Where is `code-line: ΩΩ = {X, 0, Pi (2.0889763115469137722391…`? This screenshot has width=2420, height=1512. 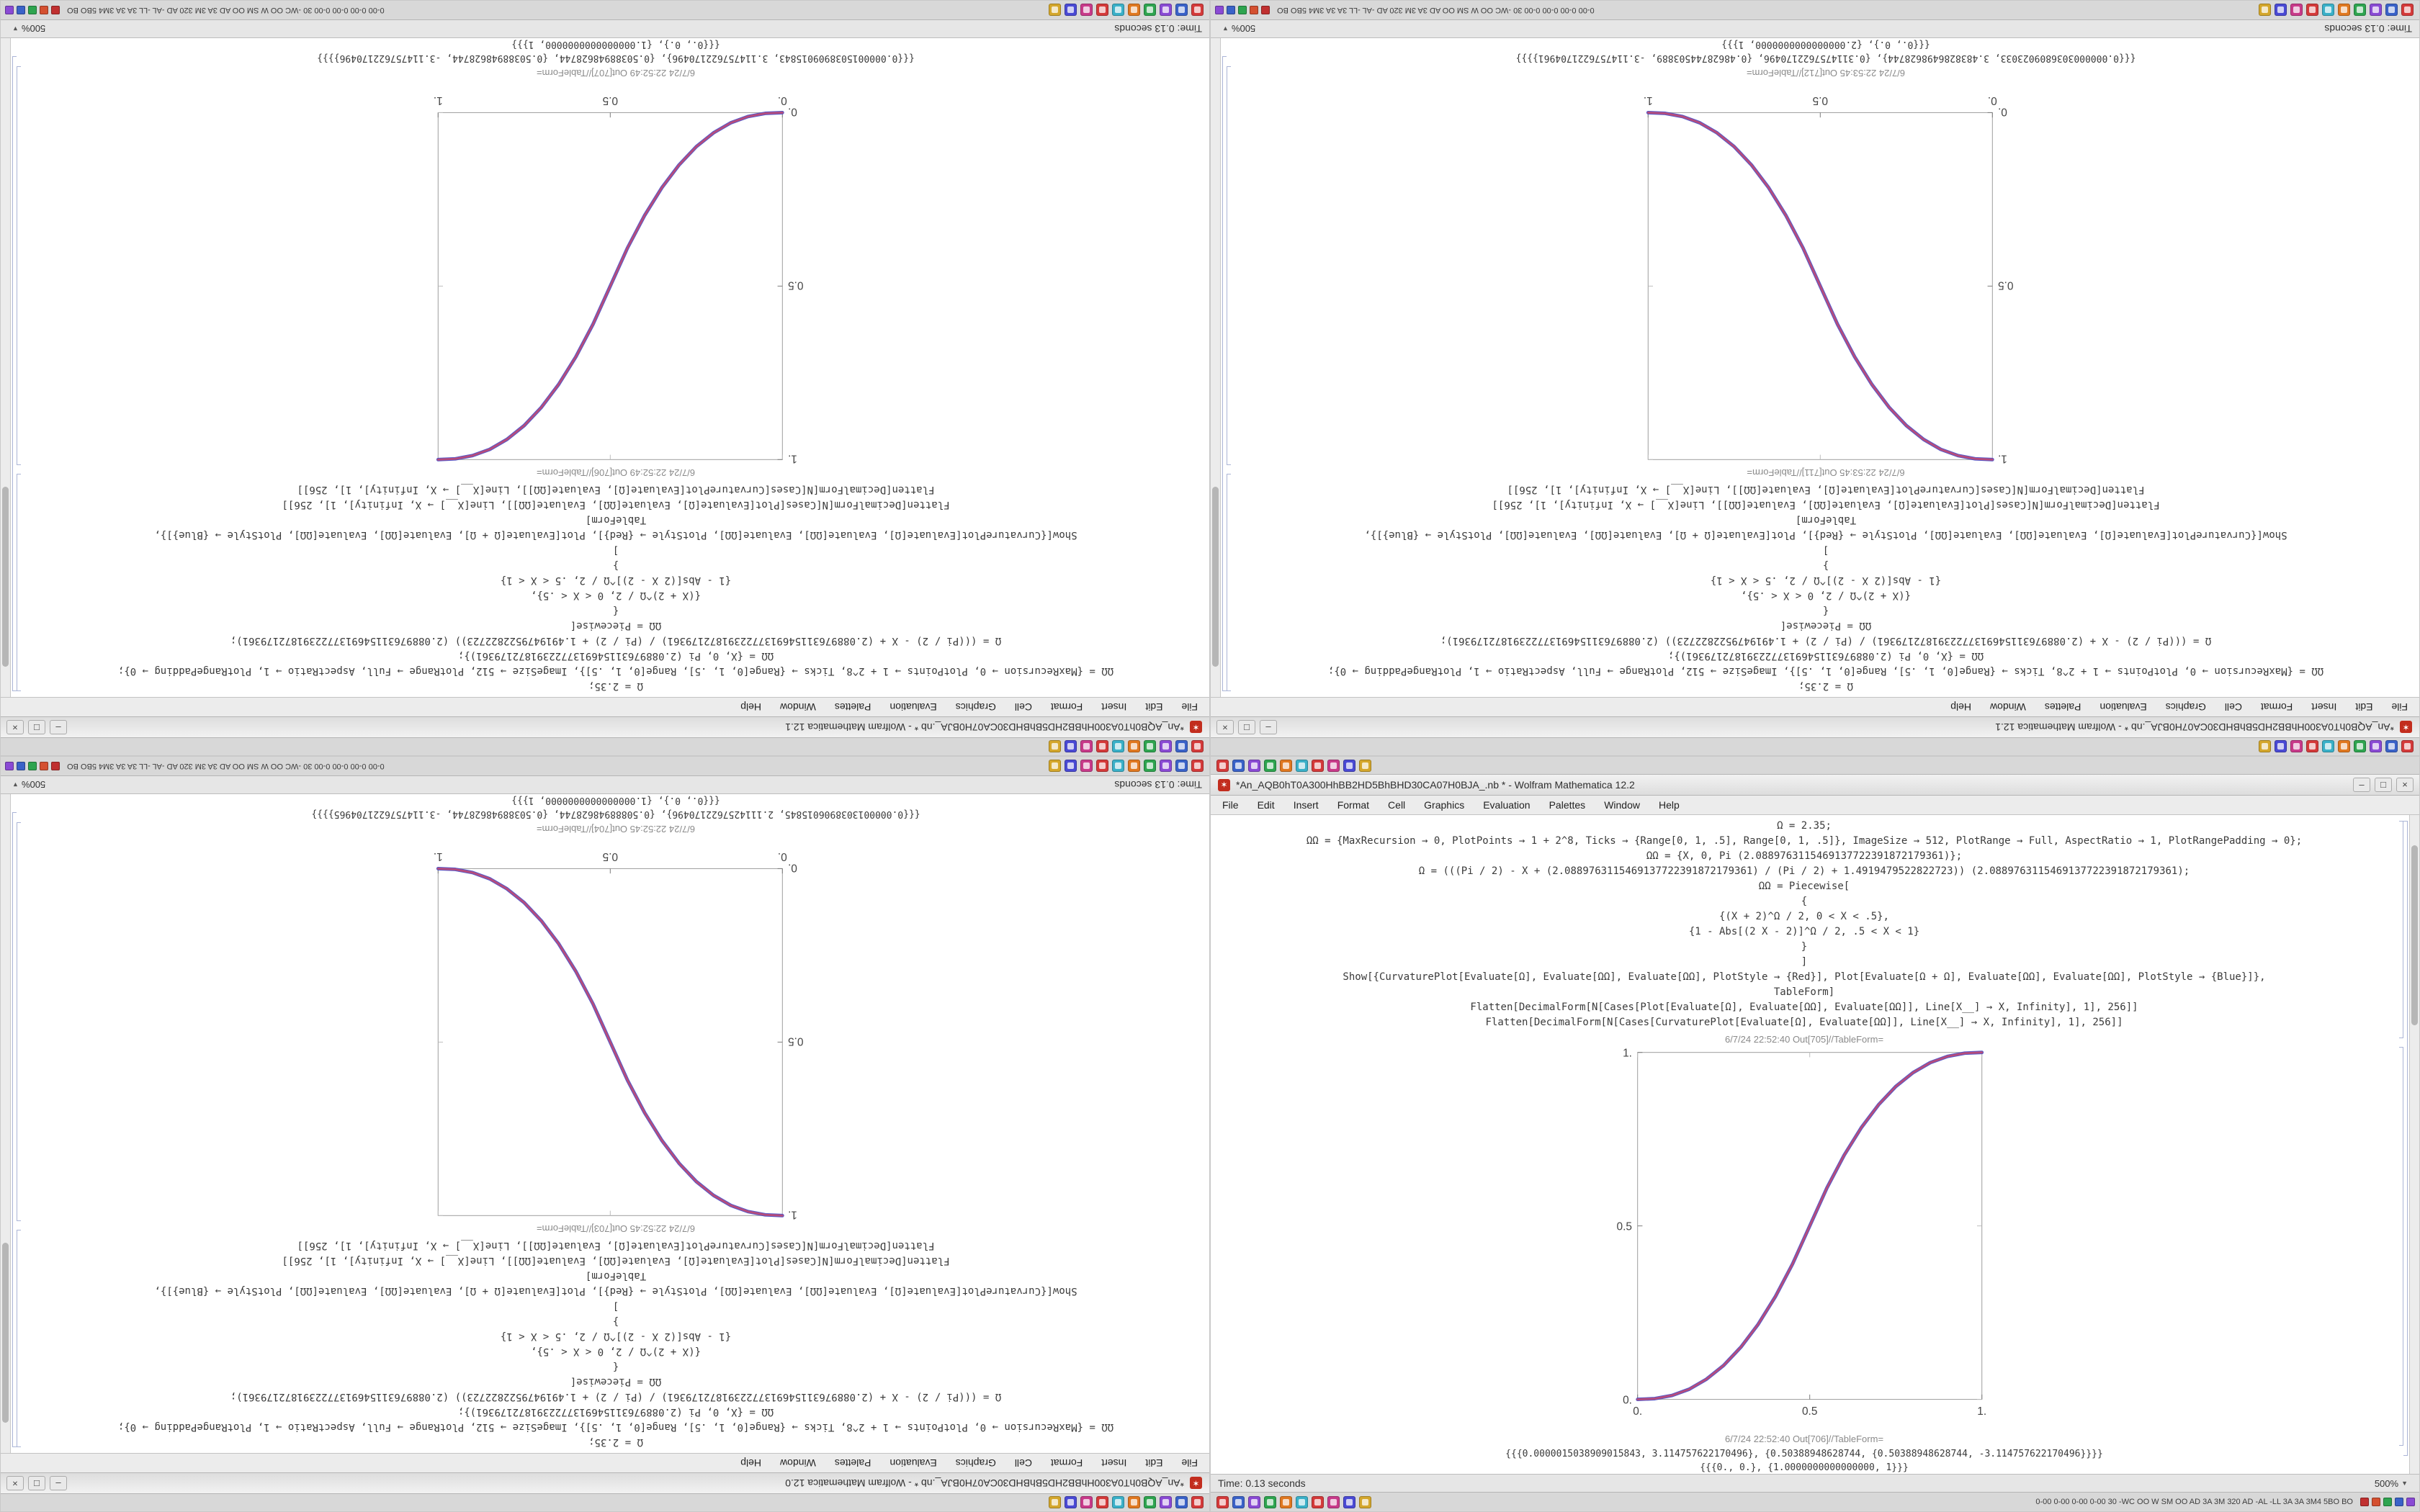 code-line: ΩΩ = {X, 0, Pi (2.0889763115469137722391… is located at coordinates (1825, 656).